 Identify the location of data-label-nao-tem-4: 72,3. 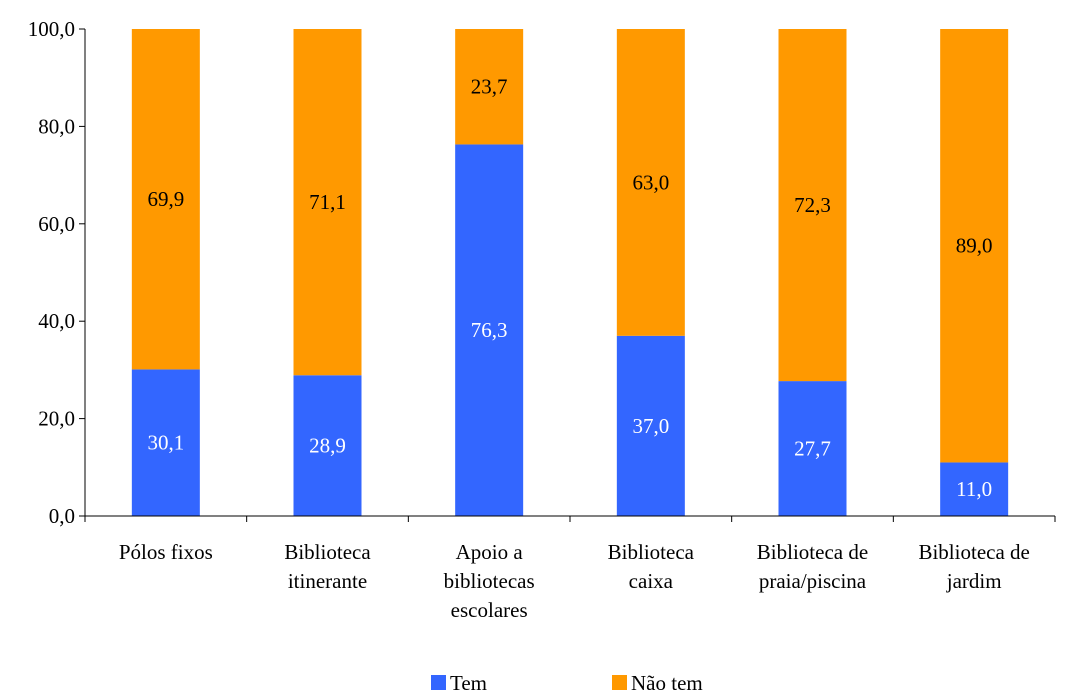
(812, 205).